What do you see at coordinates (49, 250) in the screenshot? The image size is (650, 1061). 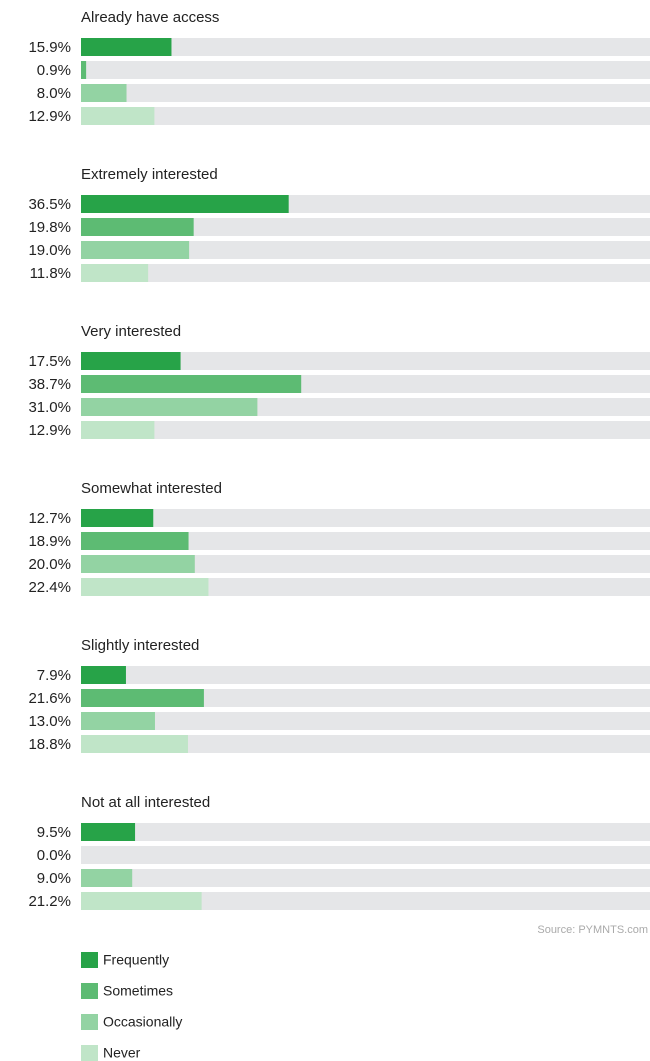 I see `value-label: 19.0%` at bounding box center [49, 250].